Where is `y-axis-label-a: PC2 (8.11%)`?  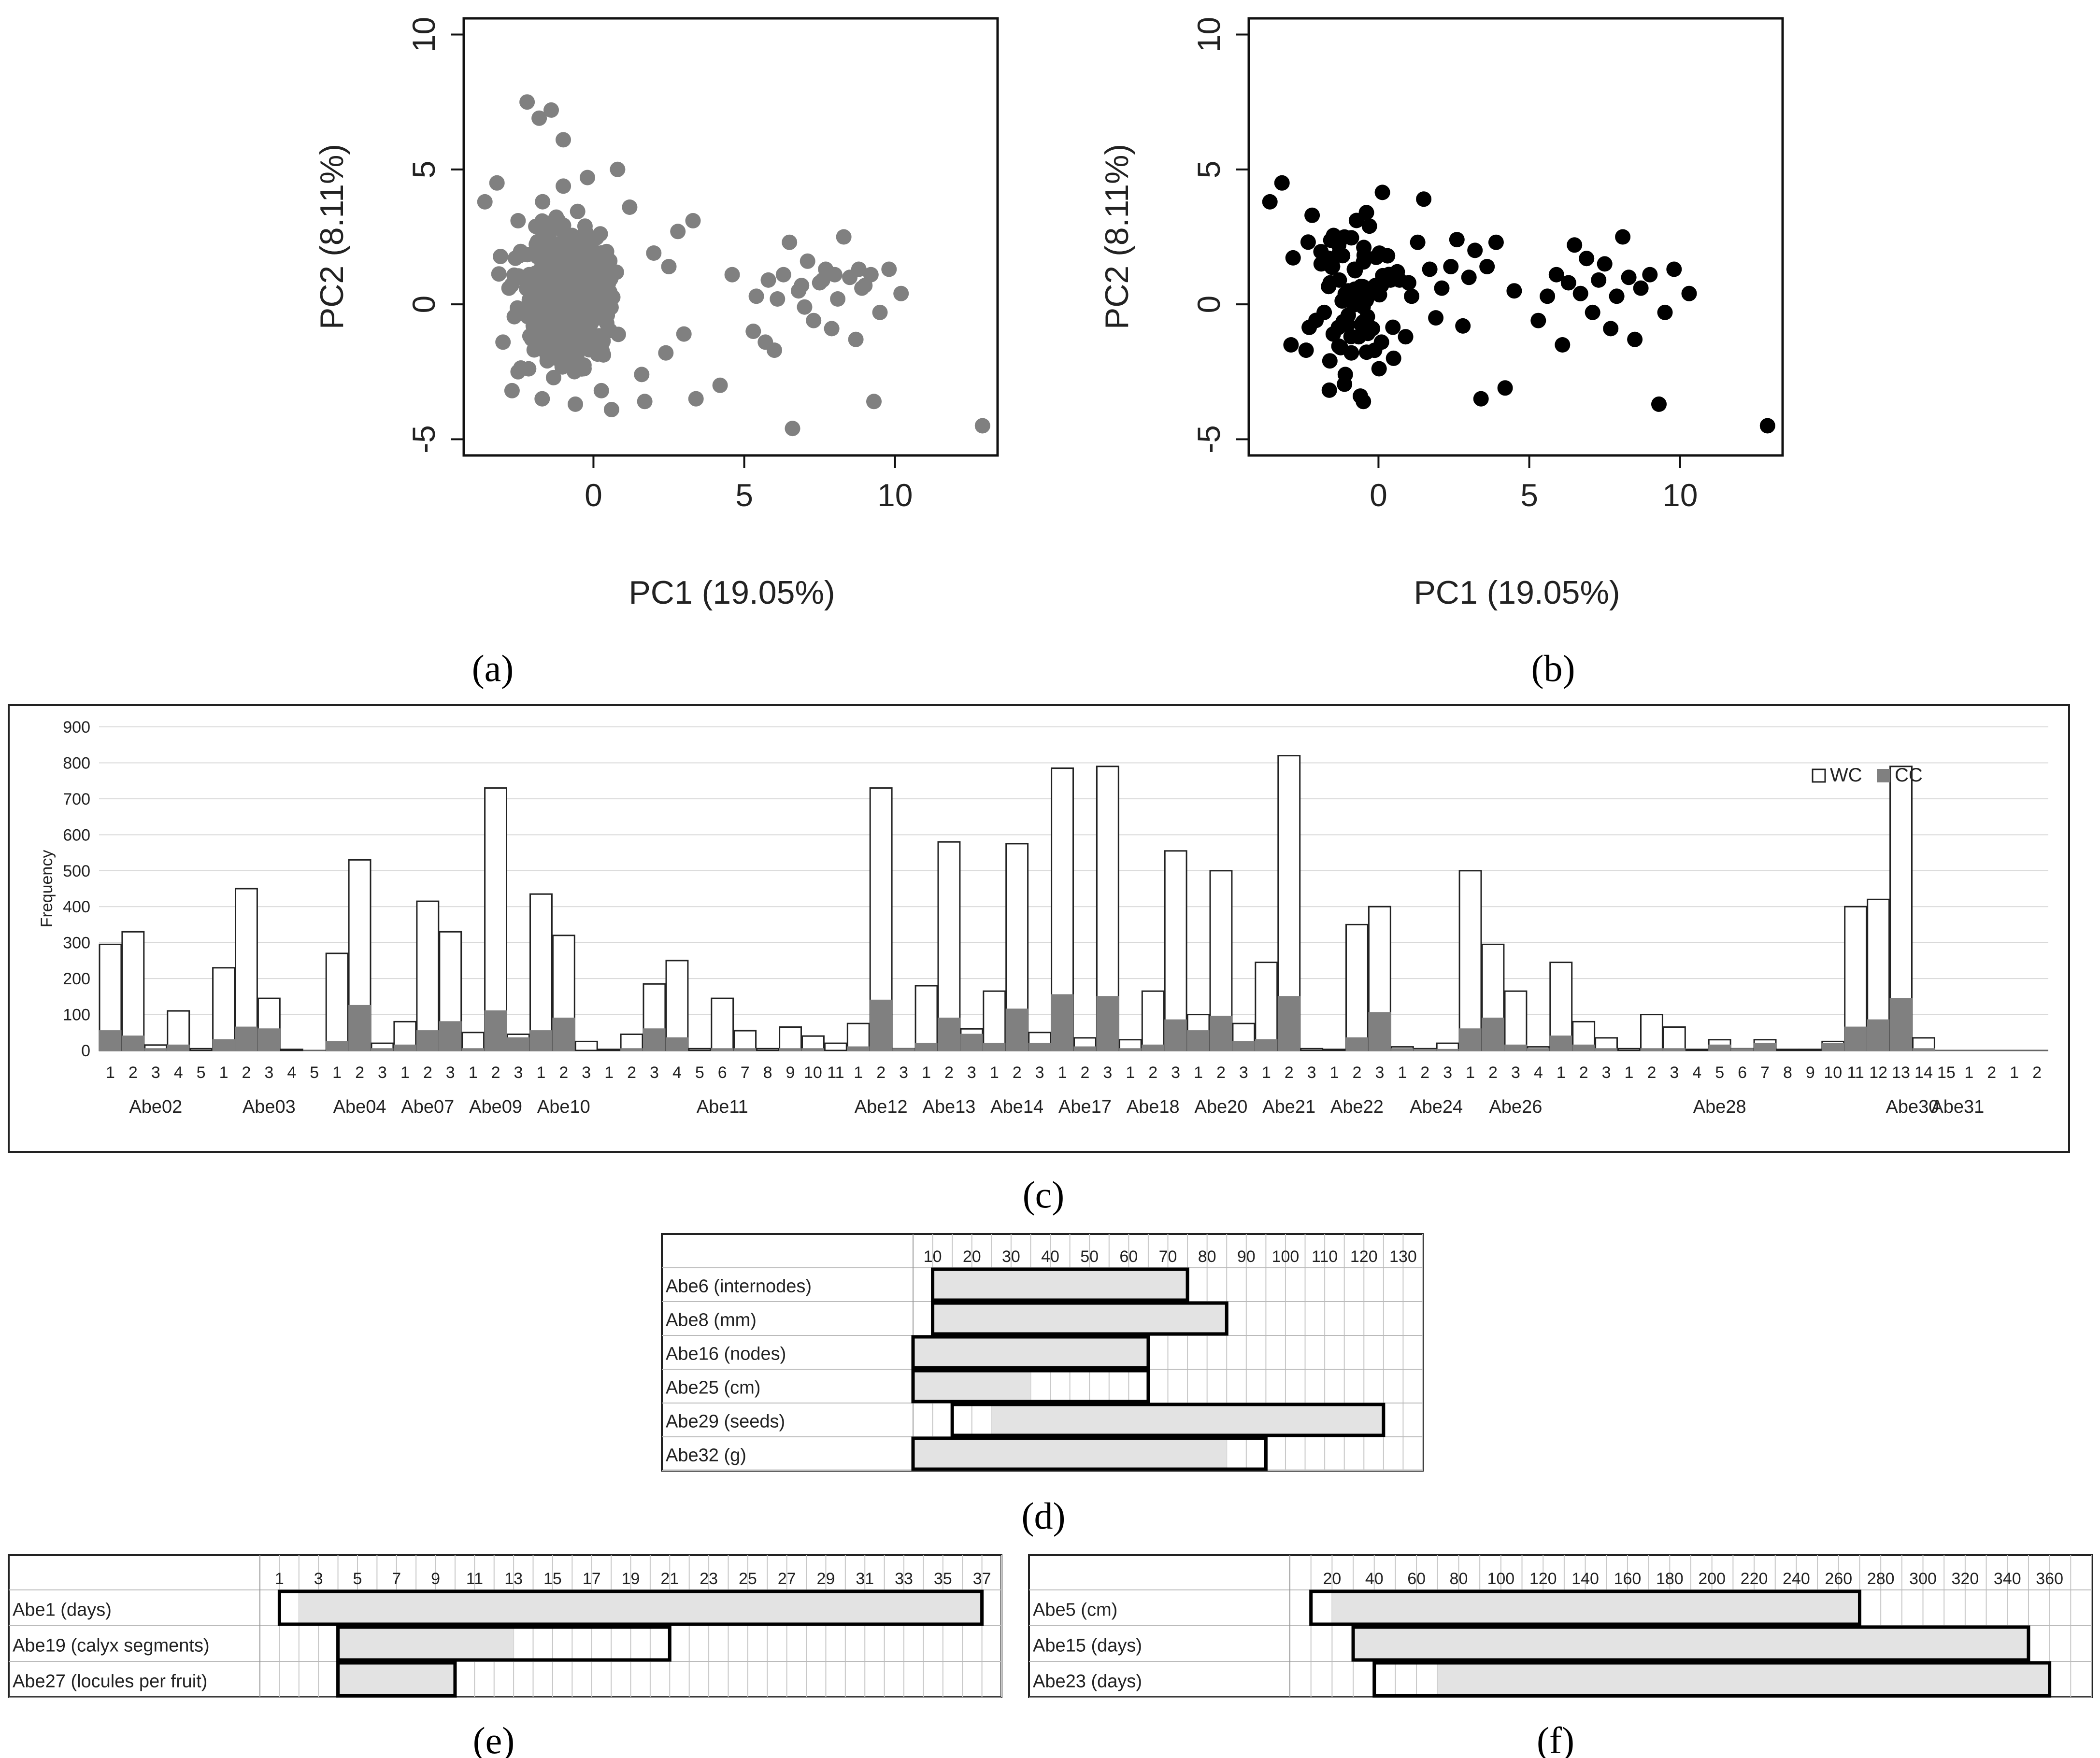
y-axis-label-a: PC2 (8.11%) is located at coordinates (332, 237).